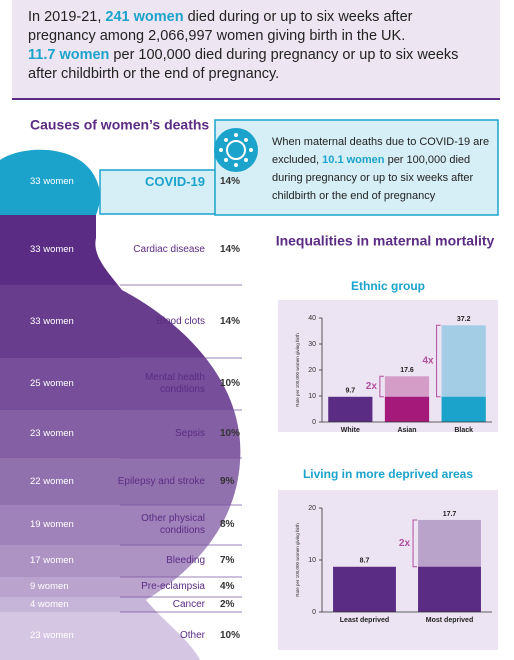 This screenshot has height=660, width=514. Describe the element at coordinates (52, 560) in the screenshot. I see `death-count: 17 women` at that location.